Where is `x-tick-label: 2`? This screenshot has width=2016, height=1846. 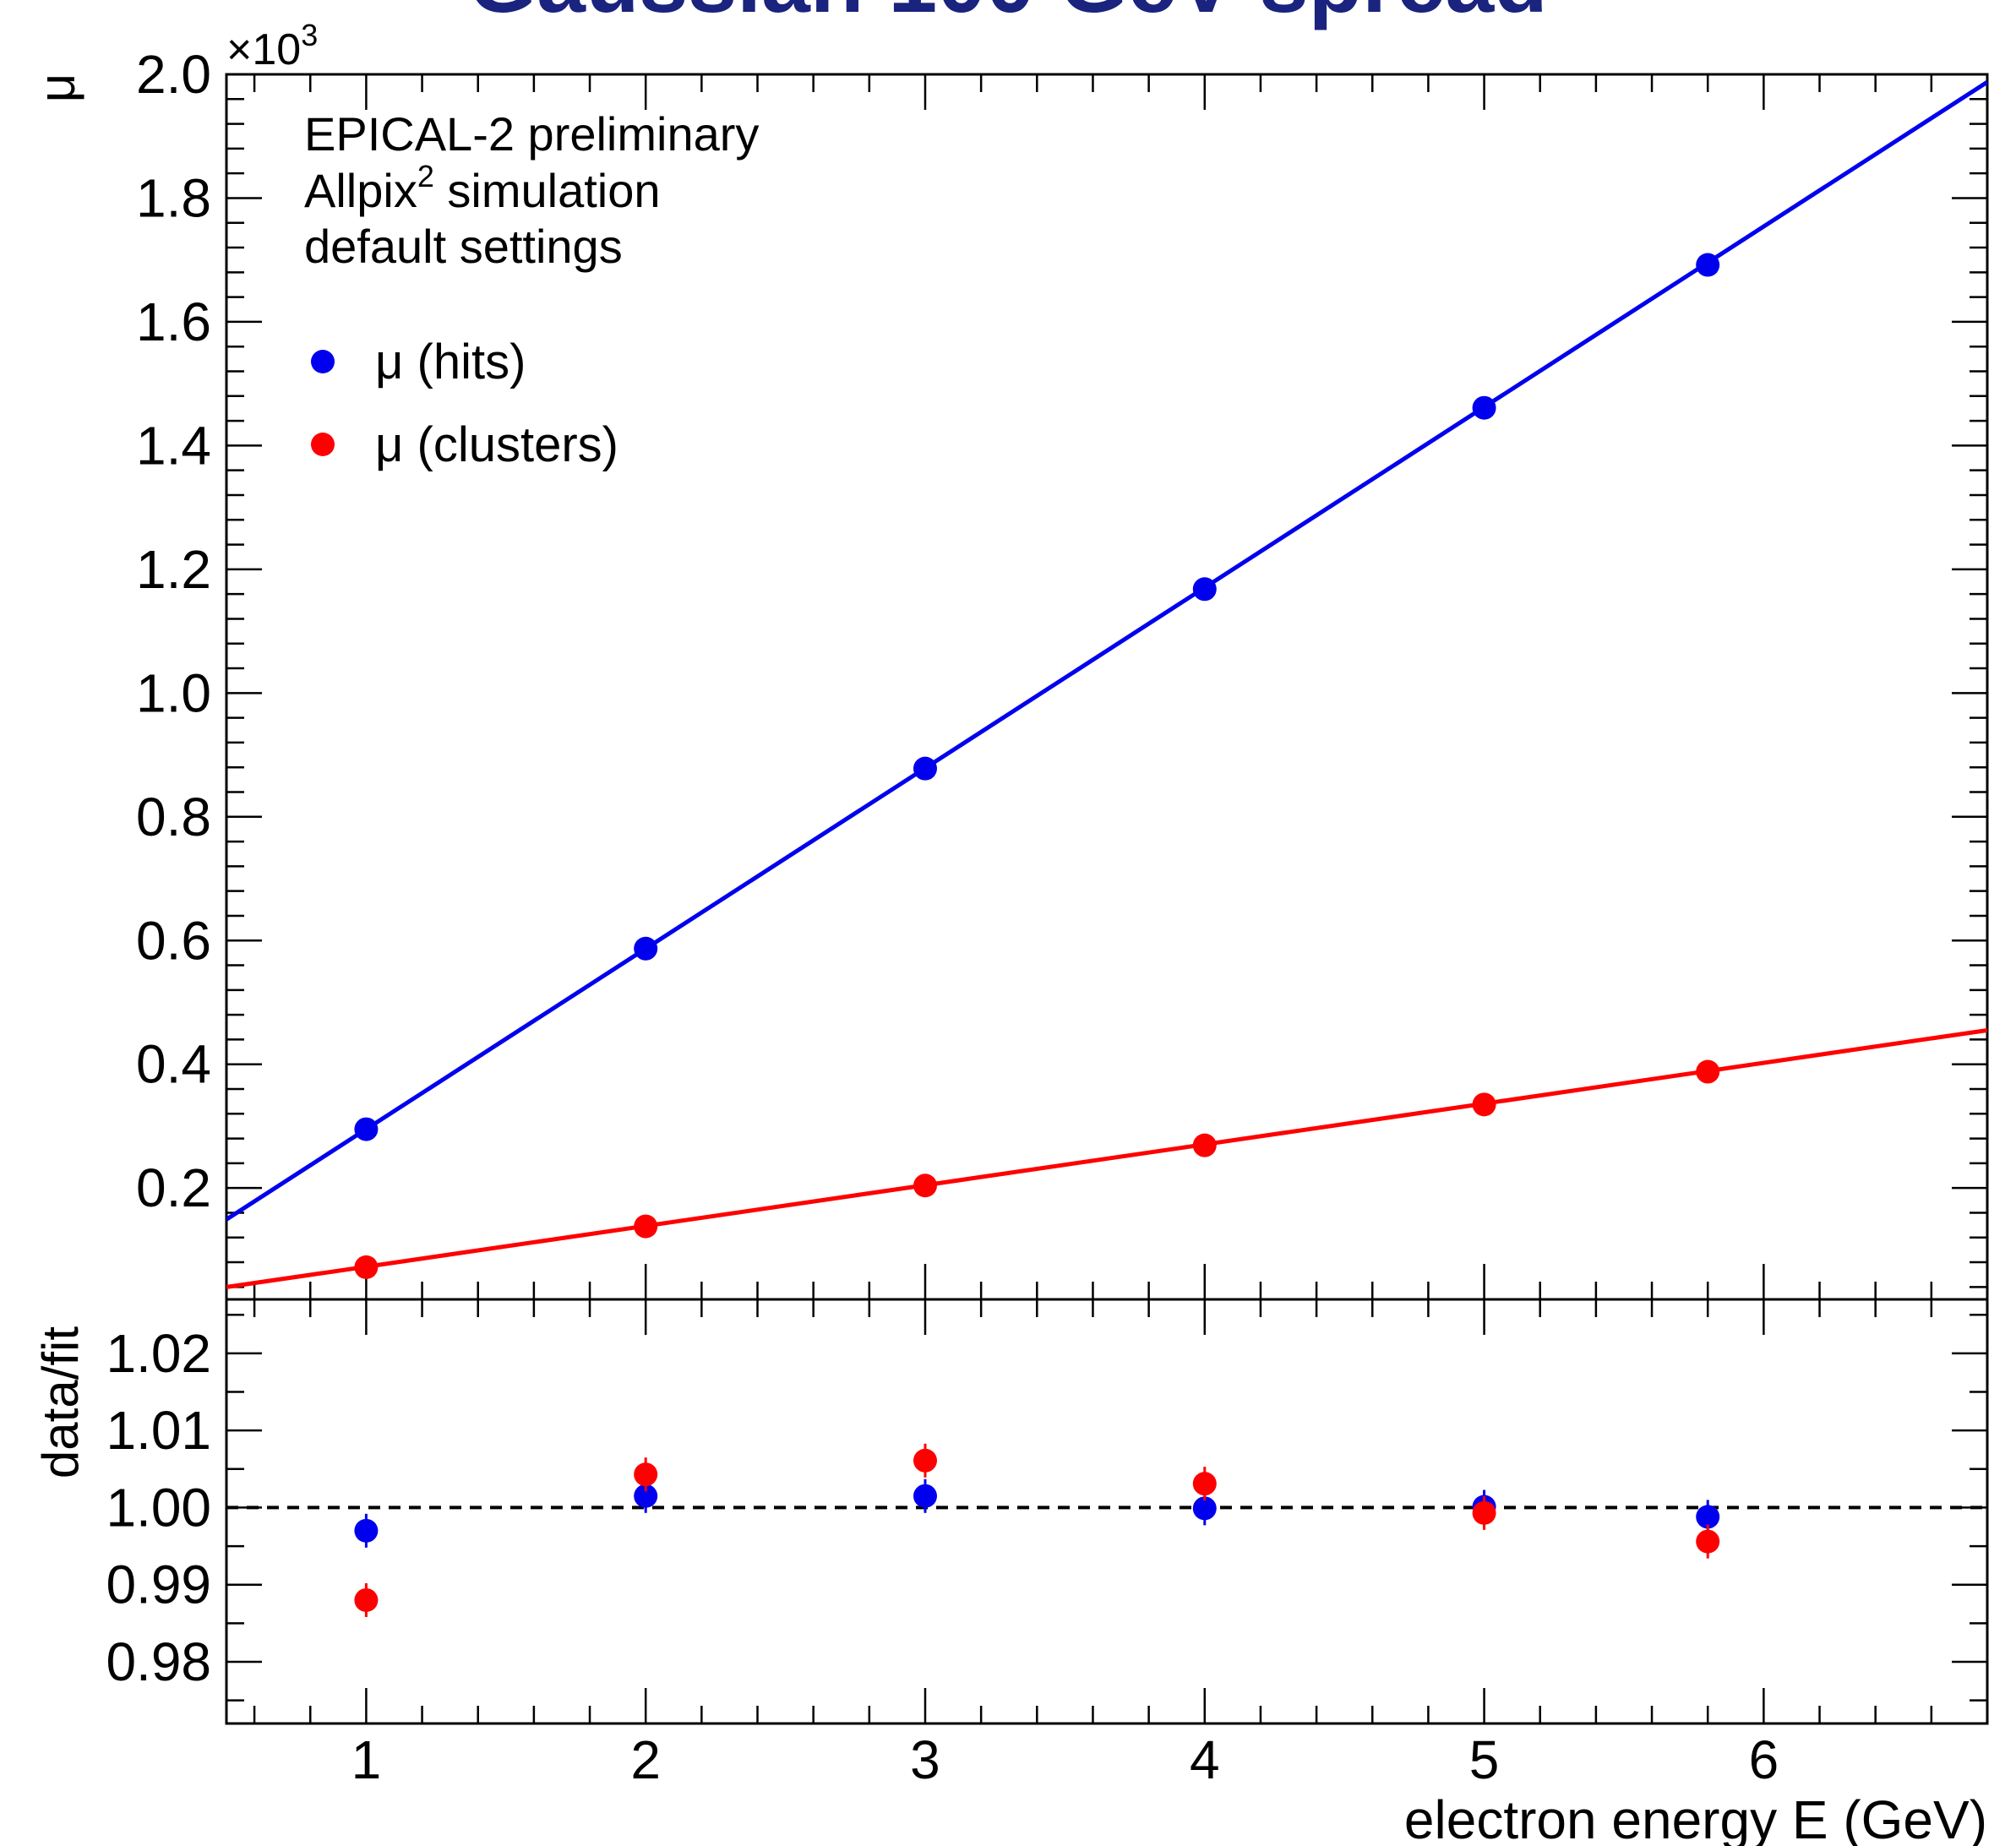
x-tick-label: 2 is located at coordinates (645, 1759).